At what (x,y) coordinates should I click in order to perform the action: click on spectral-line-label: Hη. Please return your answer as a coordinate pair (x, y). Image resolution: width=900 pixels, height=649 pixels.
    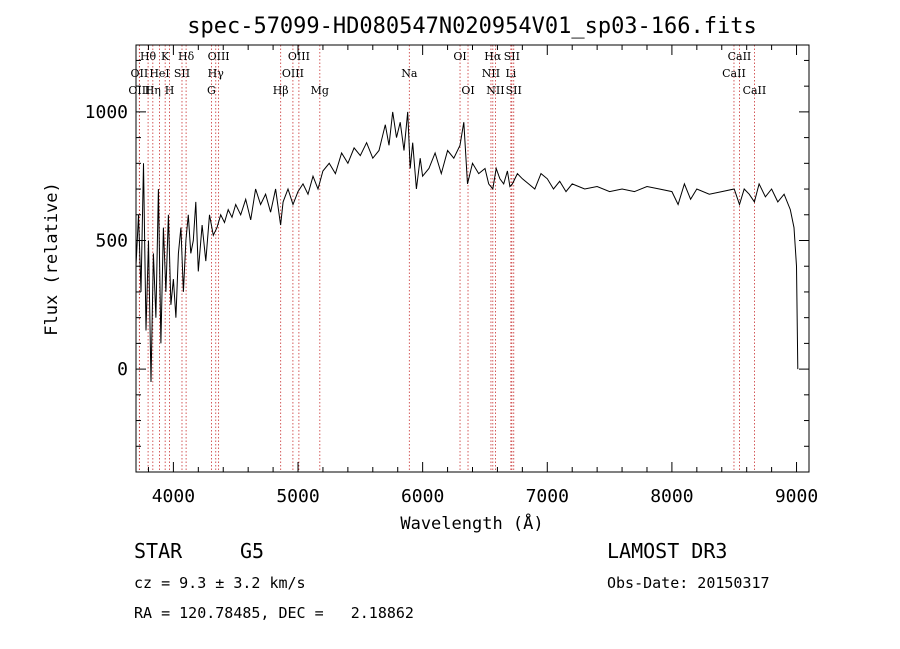
    Looking at the image, I should click on (153, 90).